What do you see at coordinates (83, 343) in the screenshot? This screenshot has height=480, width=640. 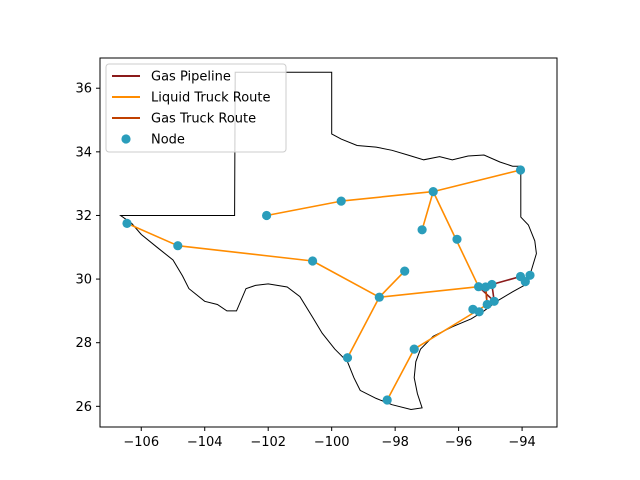 I see `y-tick-label: 28` at bounding box center [83, 343].